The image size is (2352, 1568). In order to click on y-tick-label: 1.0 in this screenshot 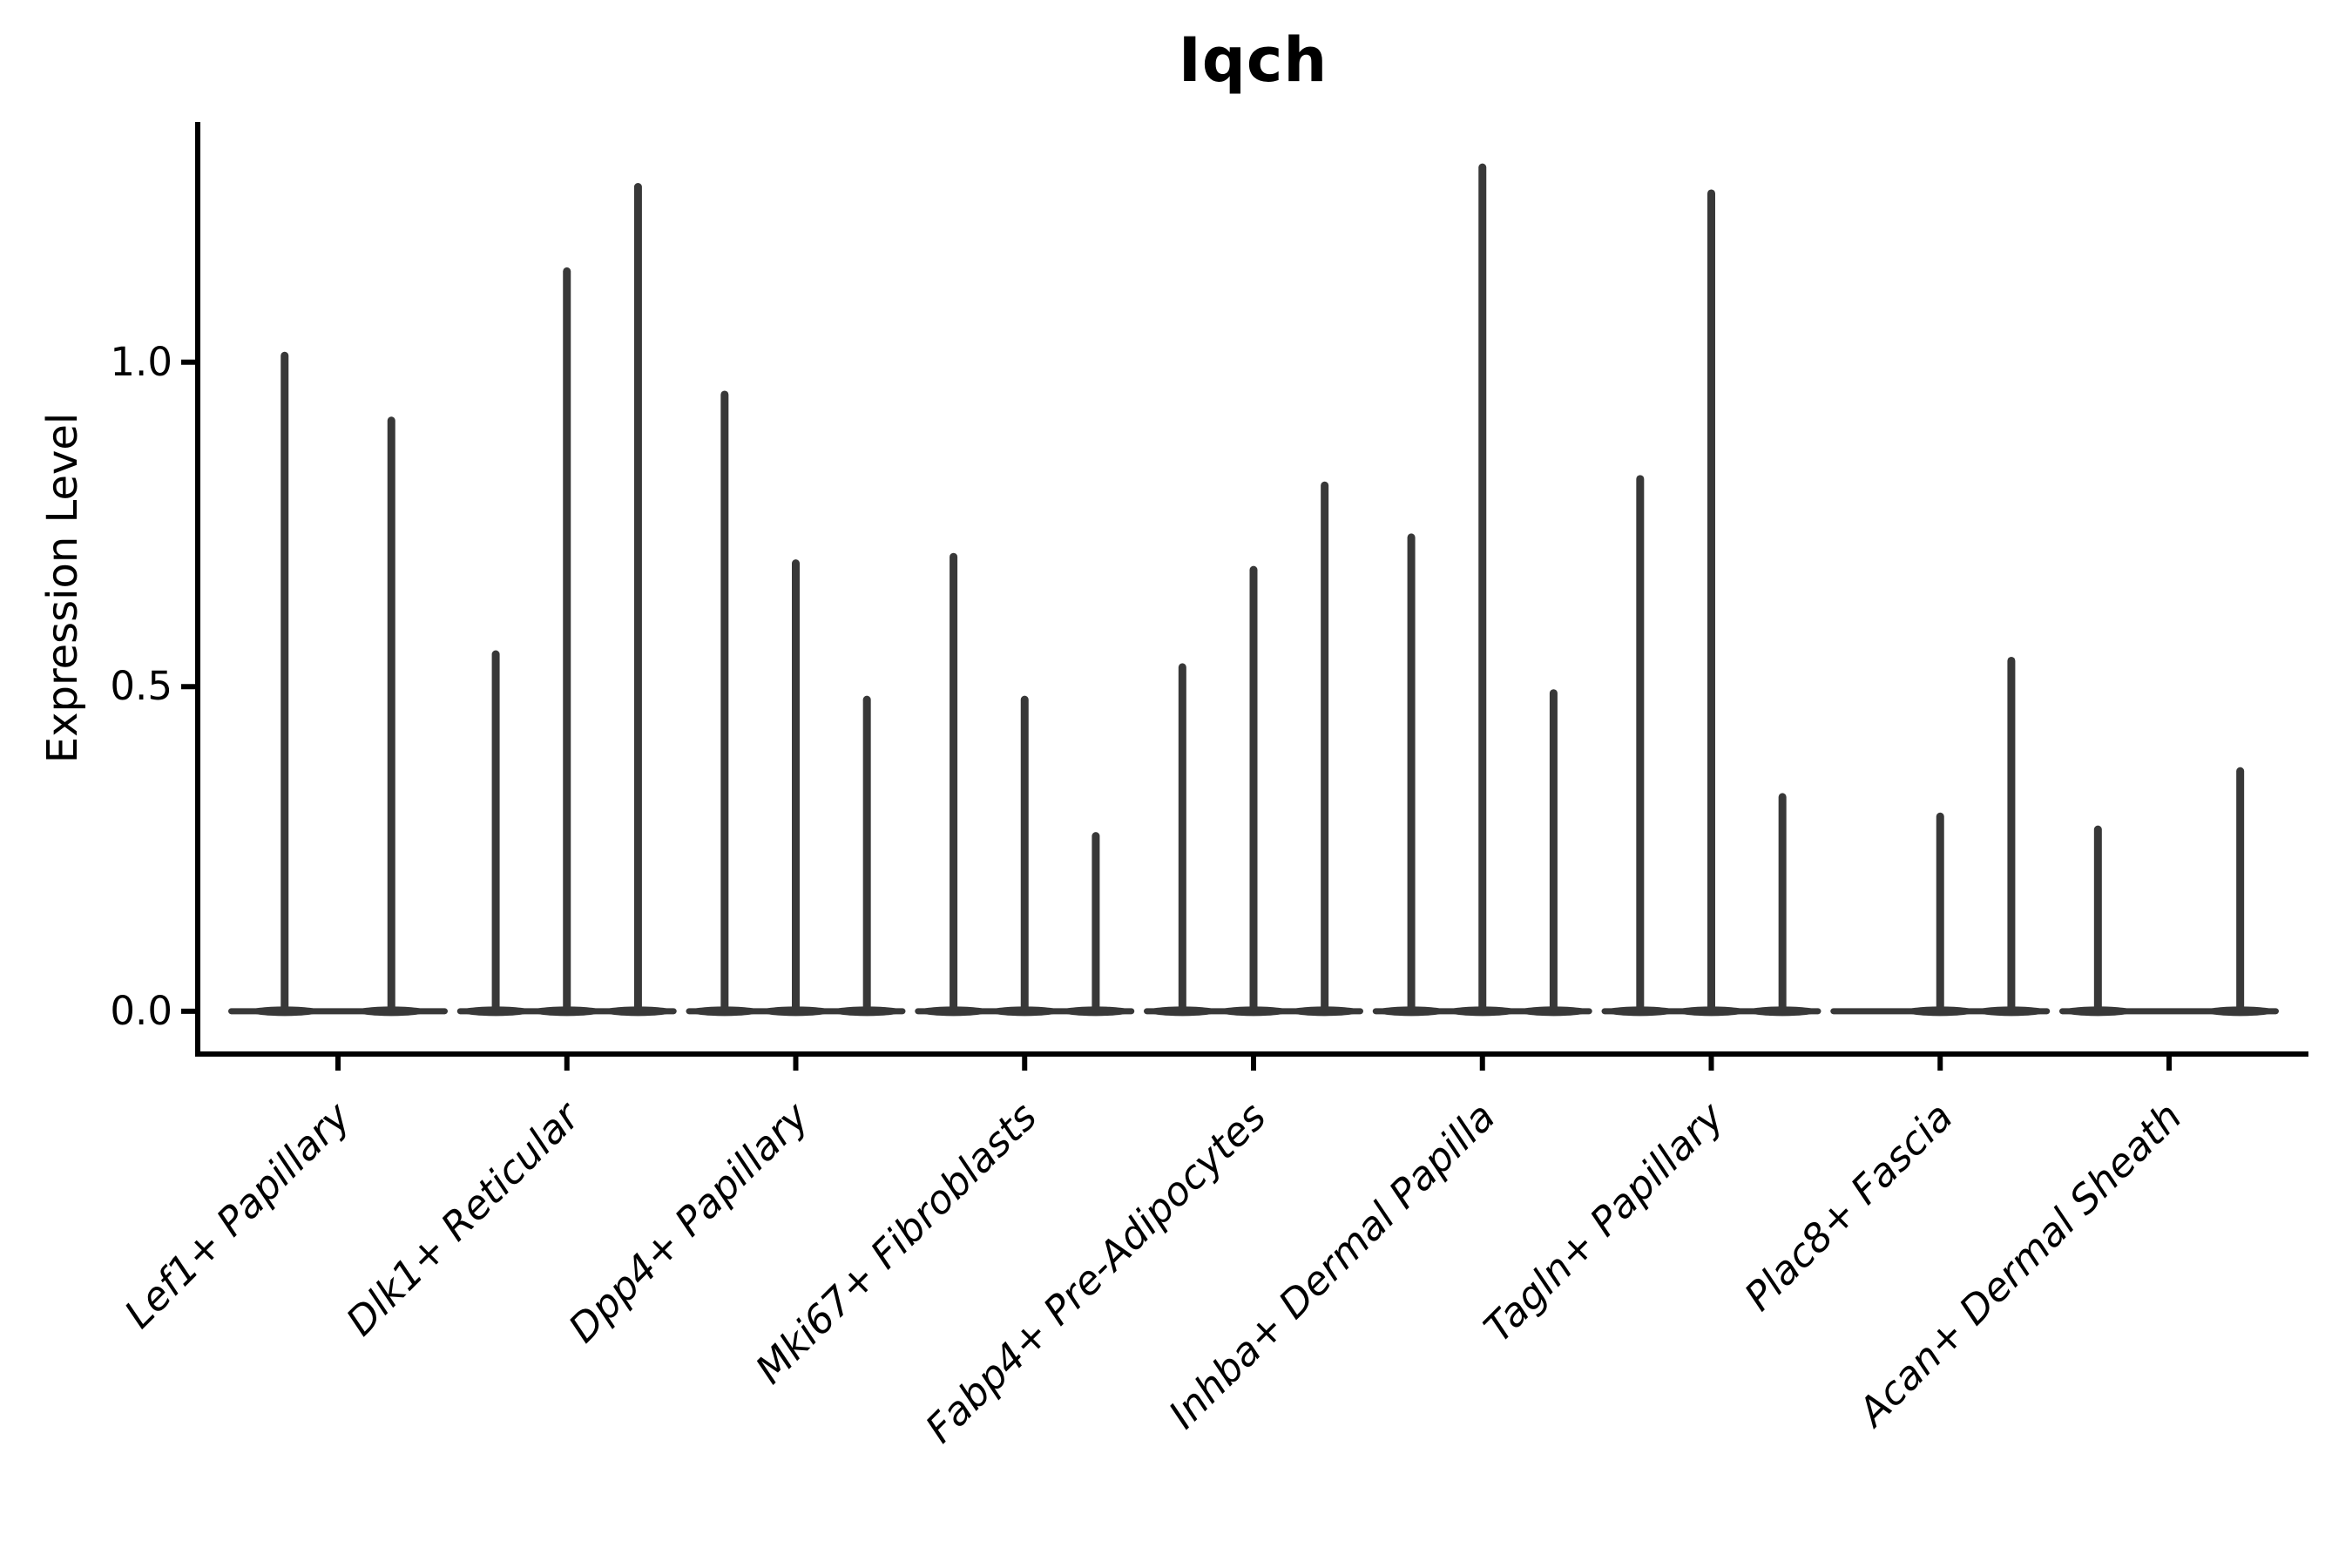, I will do `click(141, 361)`.